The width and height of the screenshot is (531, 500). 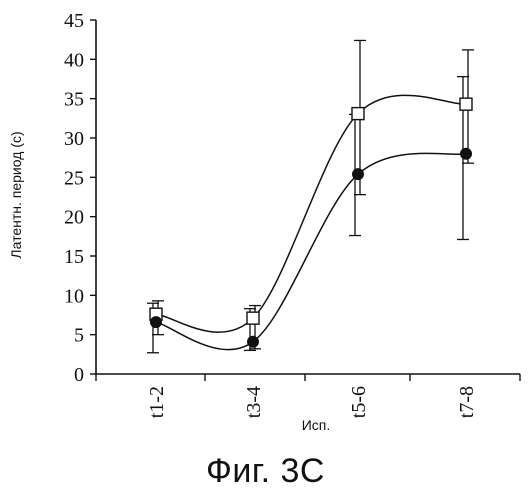 What do you see at coordinates (359, 402) in the screenshot?
I see `x-tick-label: t5-6` at bounding box center [359, 402].